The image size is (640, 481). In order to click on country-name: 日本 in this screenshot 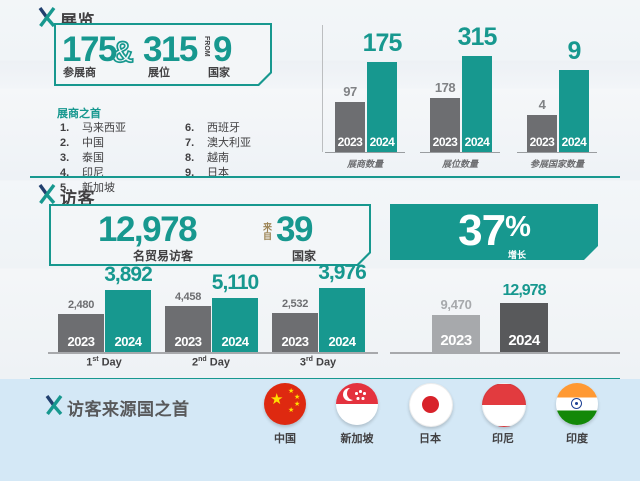, I will do `click(218, 173)`.